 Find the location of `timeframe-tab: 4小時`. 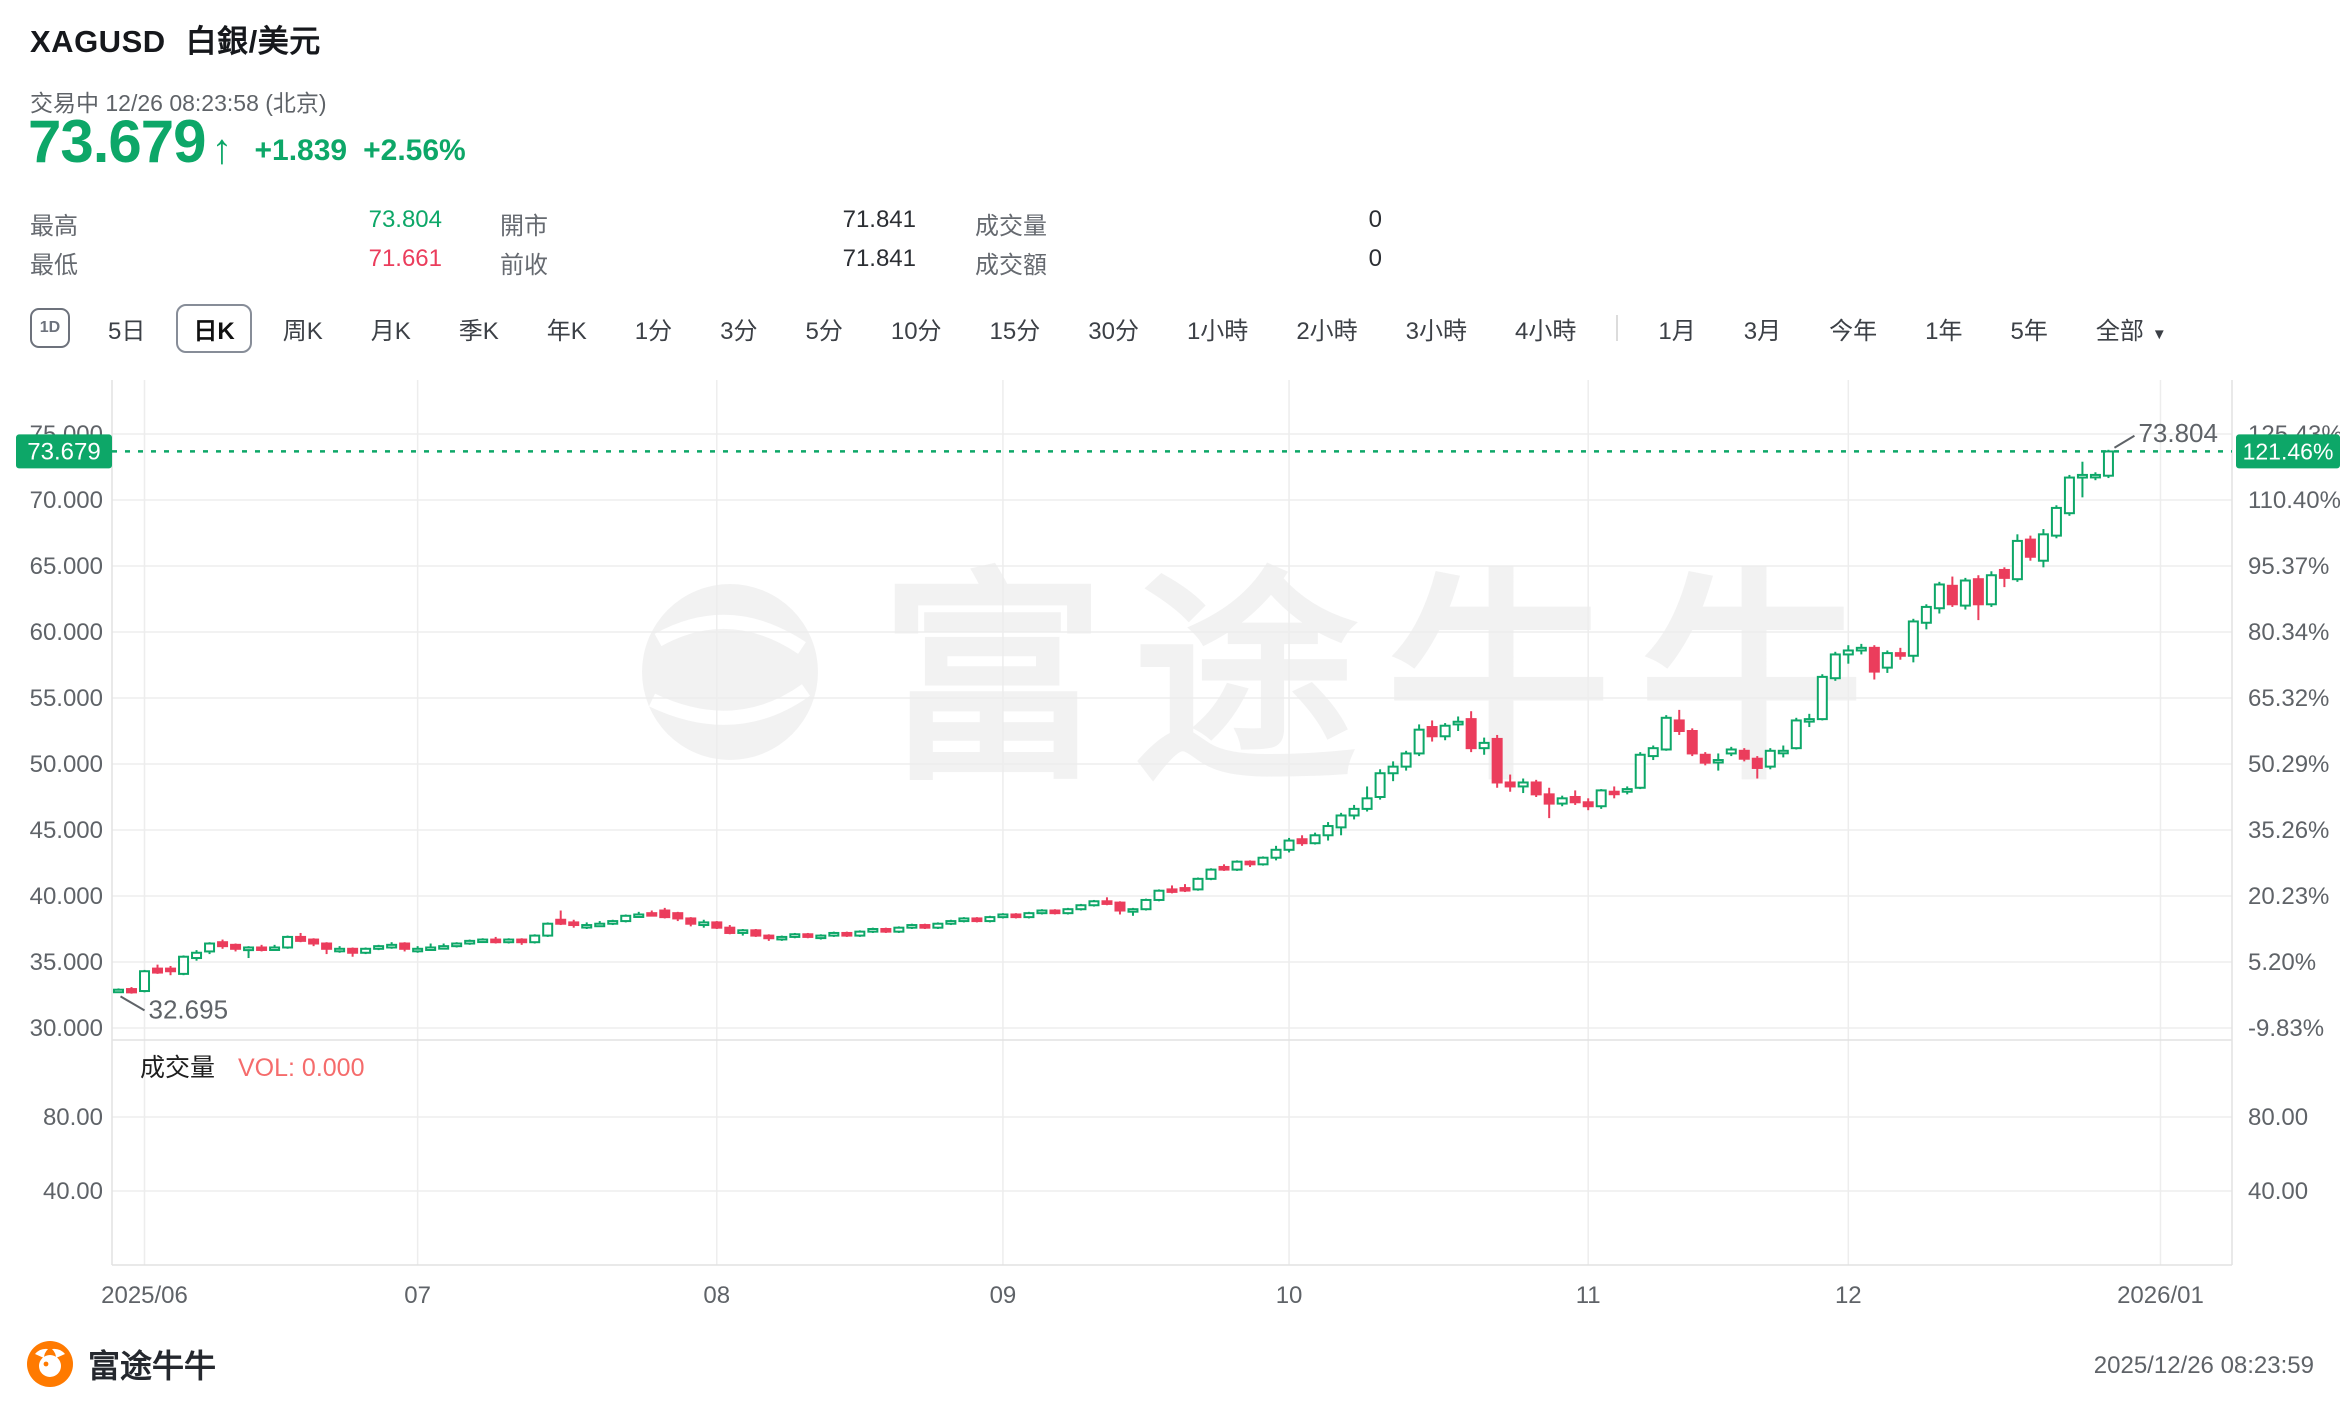

timeframe-tab: 4小時 is located at coordinates (1546, 331).